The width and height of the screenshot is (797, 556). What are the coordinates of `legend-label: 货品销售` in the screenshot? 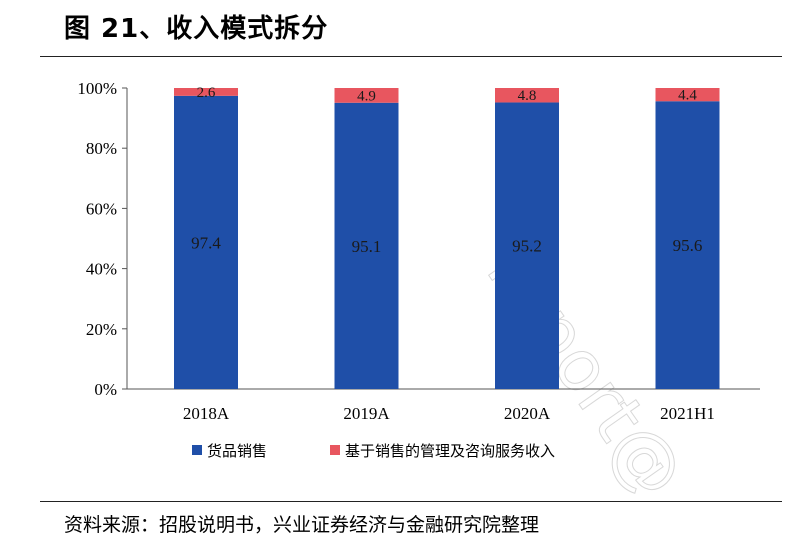 It's located at (237, 451).